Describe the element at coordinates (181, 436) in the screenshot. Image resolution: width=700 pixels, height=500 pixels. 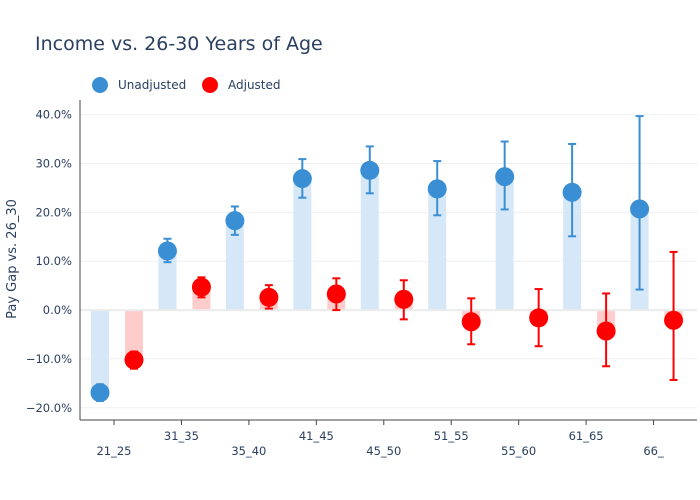
I see `x-tick-label-31_35: 31_35` at that location.